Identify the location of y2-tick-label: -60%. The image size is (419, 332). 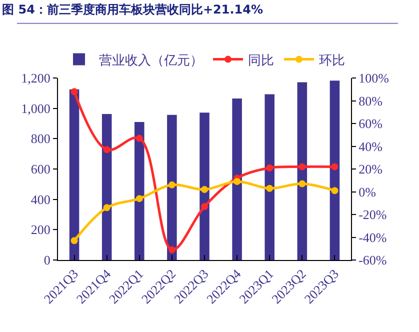
(372, 260).